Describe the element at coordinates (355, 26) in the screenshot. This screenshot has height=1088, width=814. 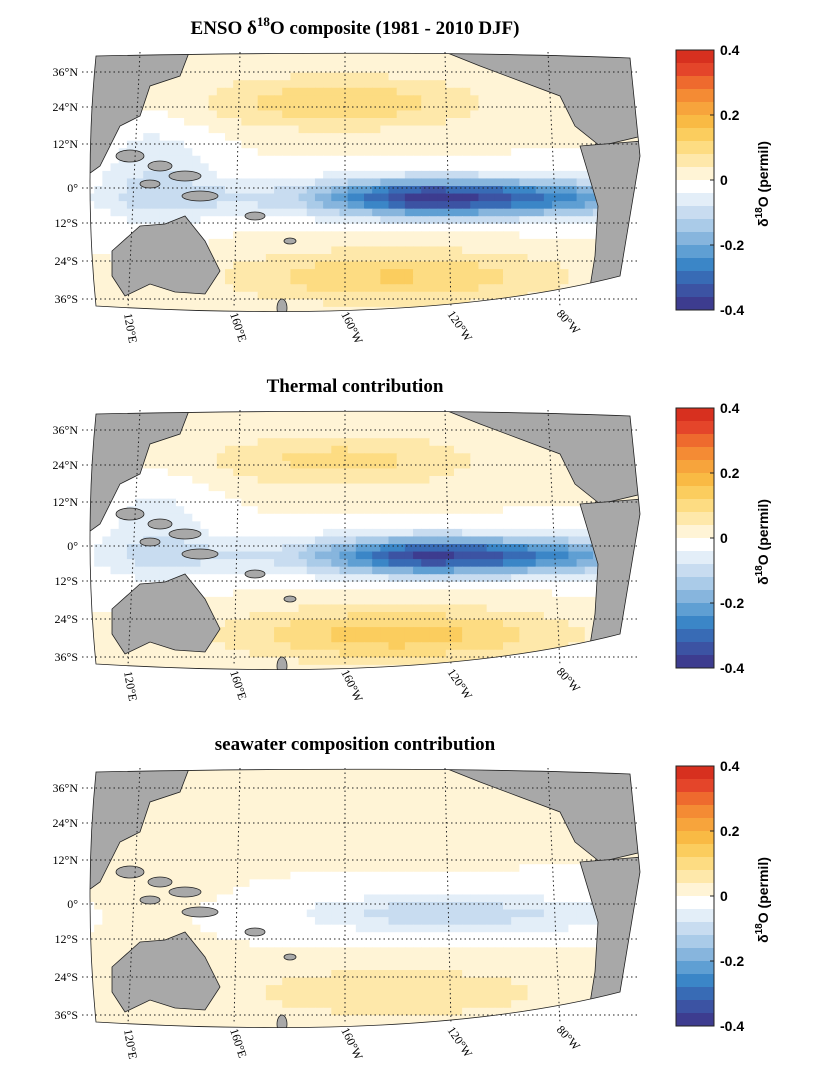
I see `panel-title: ENSO δ18O composite (1981 - 2010 DJF)` at that location.